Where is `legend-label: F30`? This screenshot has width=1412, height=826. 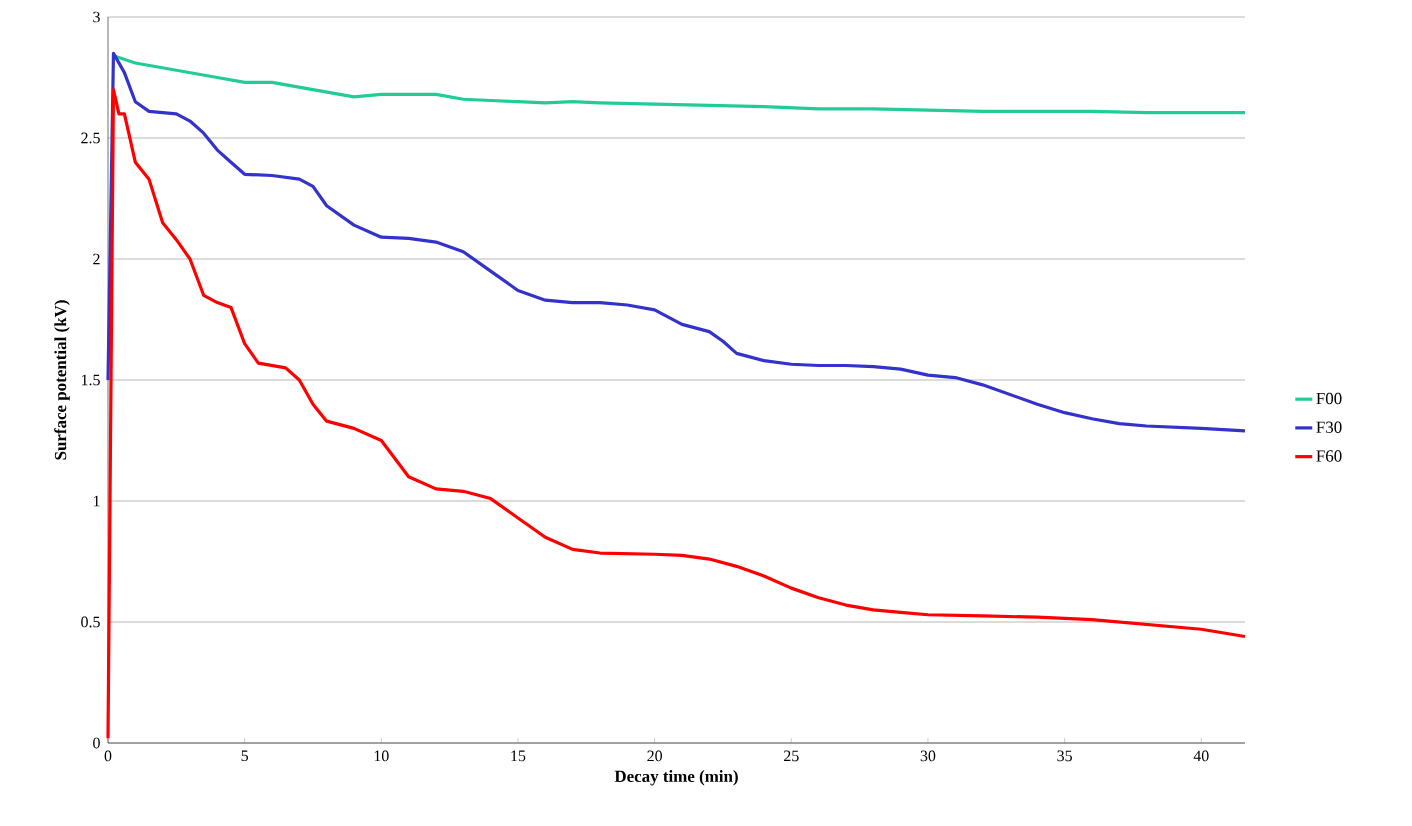 legend-label: F30 is located at coordinates (1329, 427).